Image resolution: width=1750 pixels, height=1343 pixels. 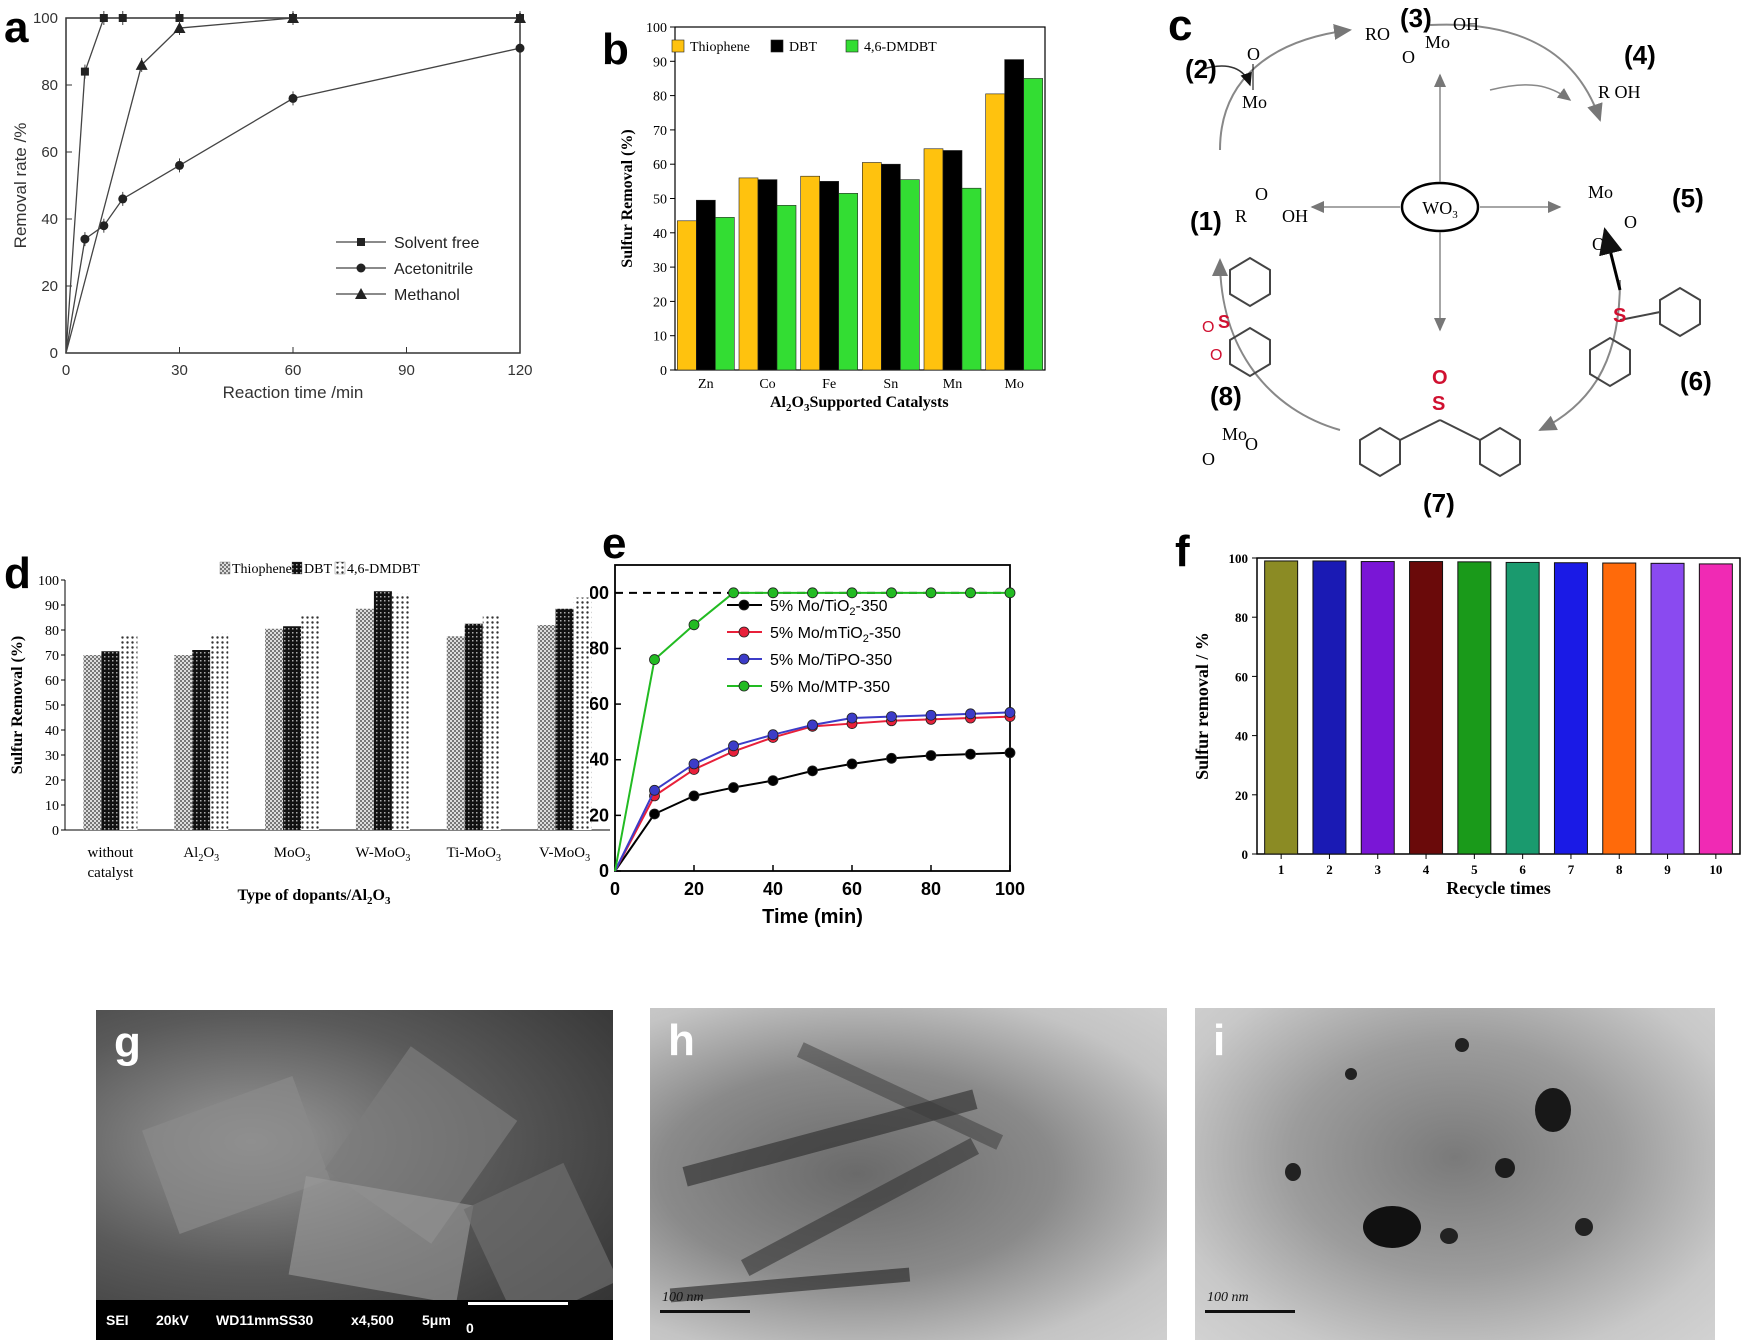 I want to click on x-axis-label: Recycle times, so click(x=1498, y=888).